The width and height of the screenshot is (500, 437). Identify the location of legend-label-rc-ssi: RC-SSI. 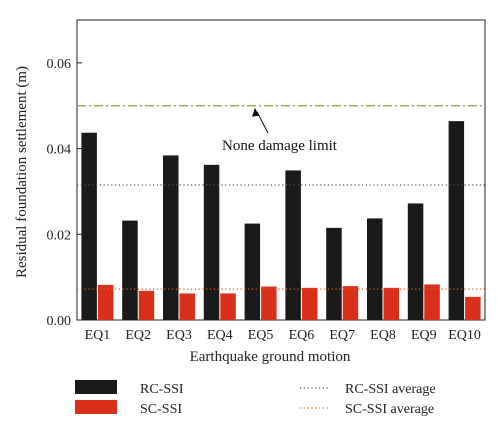
(162, 389).